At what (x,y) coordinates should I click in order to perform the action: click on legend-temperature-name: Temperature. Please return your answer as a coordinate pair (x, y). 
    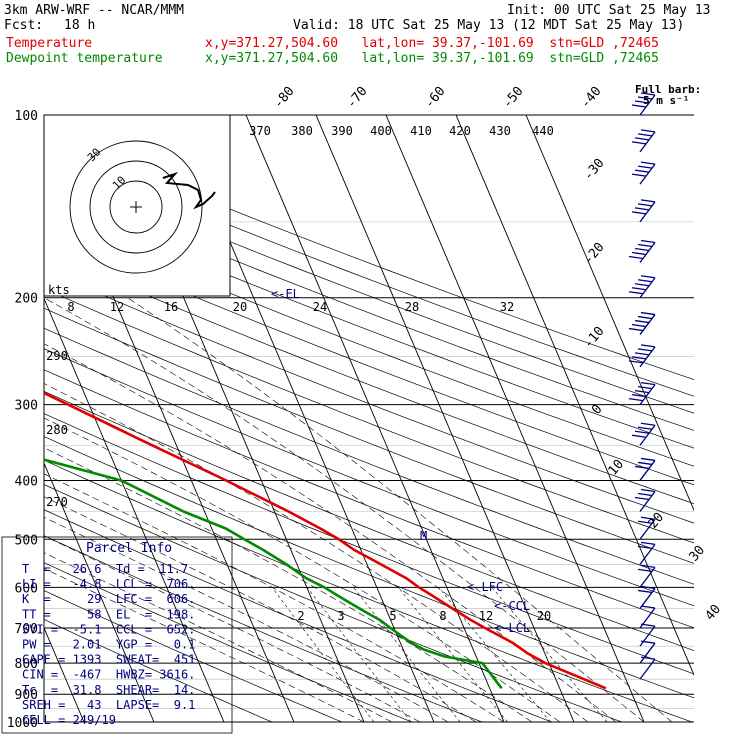
    Looking at the image, I should click on (49, 43).